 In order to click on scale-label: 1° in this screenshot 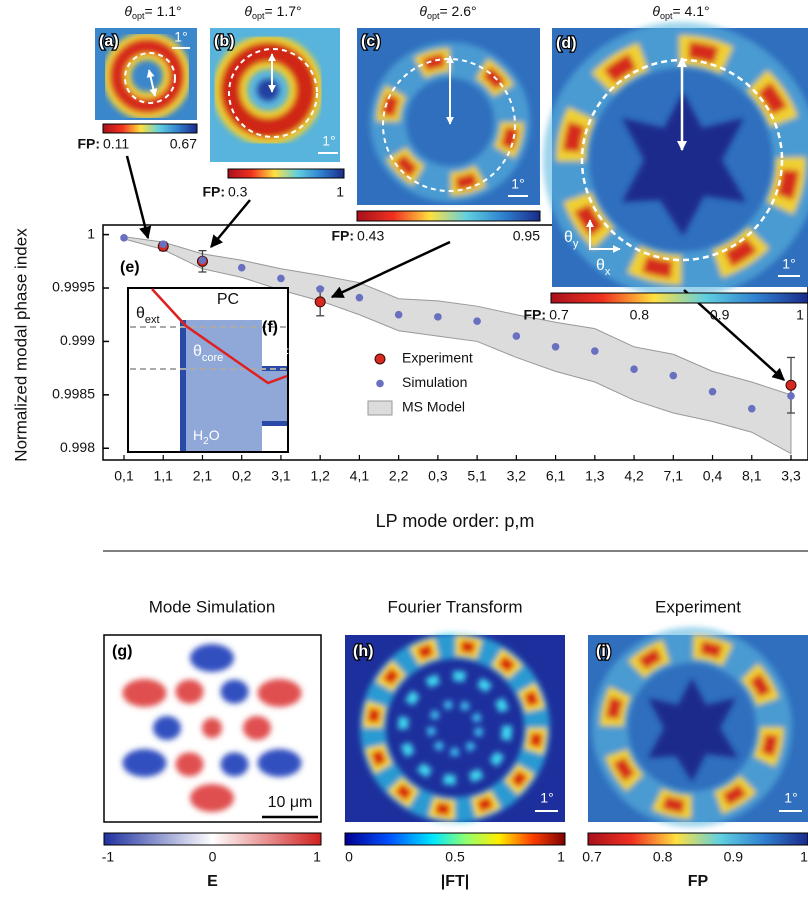, I will do `click(517, 184)`.